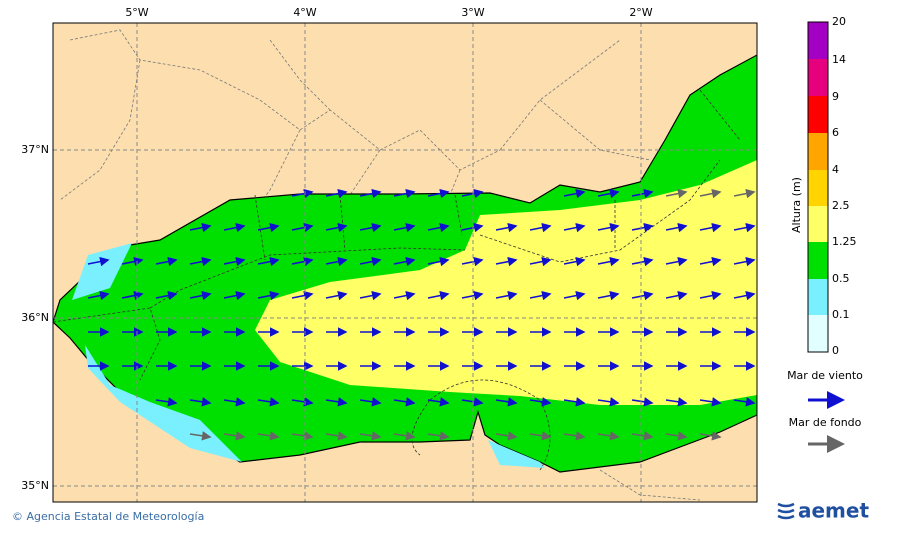 The height and width of the screenshot is (533, 900). What do you see at coordinates (841, 205) in the screenshot?
I see `level-label: 2.5` at bounding box center [841, 205].